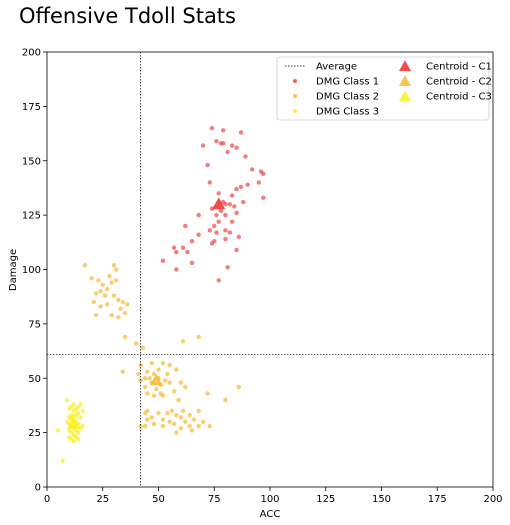 The image size is (510, 525). What do you see at coordinates (214, 499) in the screenshot?
I see `x-tick-label: 75` at bounding box center [214, 499].